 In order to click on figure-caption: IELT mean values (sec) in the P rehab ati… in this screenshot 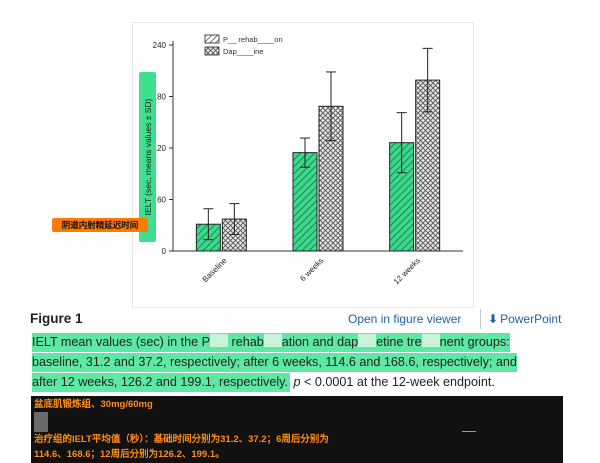, I will do `click(304, 363)`.